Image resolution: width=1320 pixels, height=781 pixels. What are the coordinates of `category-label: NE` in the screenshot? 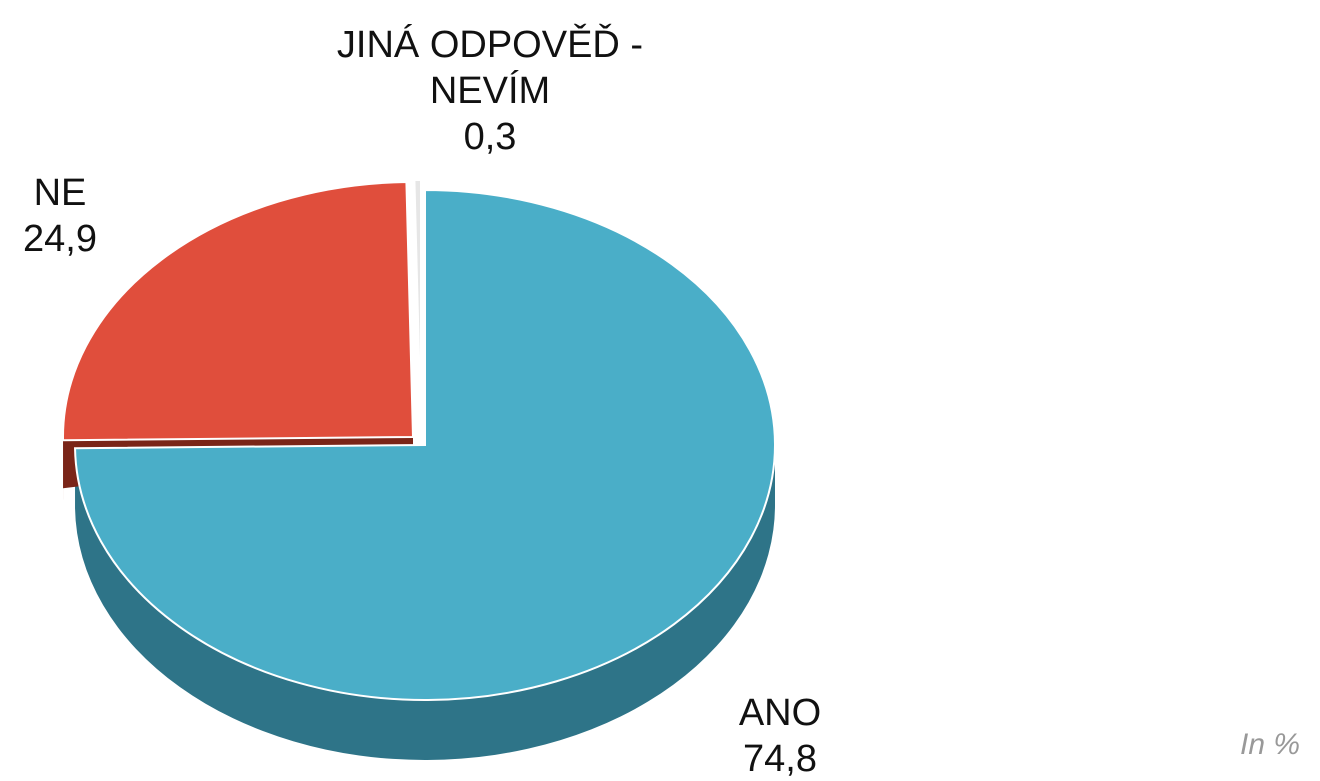 It's located at (60, 193).